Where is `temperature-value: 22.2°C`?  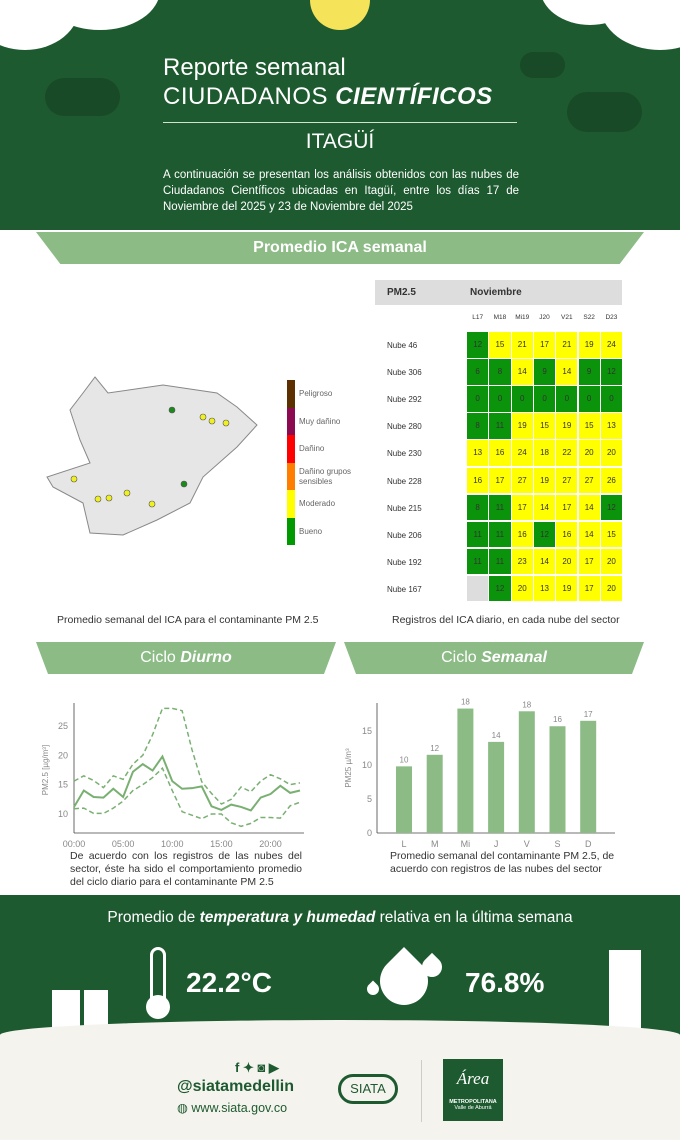 temperature-value: 22.2°C is located at coordinates (229, 982).